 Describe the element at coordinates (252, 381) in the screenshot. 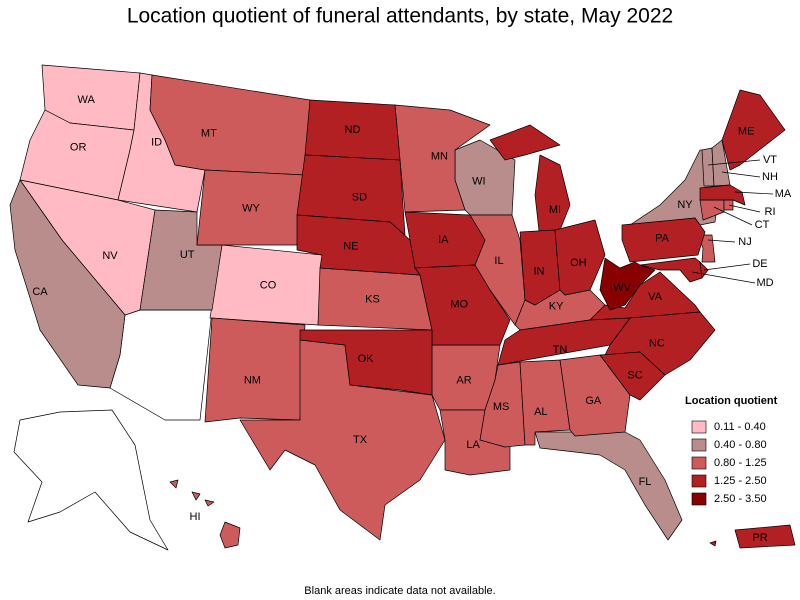

I see `state-label: NM` at that location.